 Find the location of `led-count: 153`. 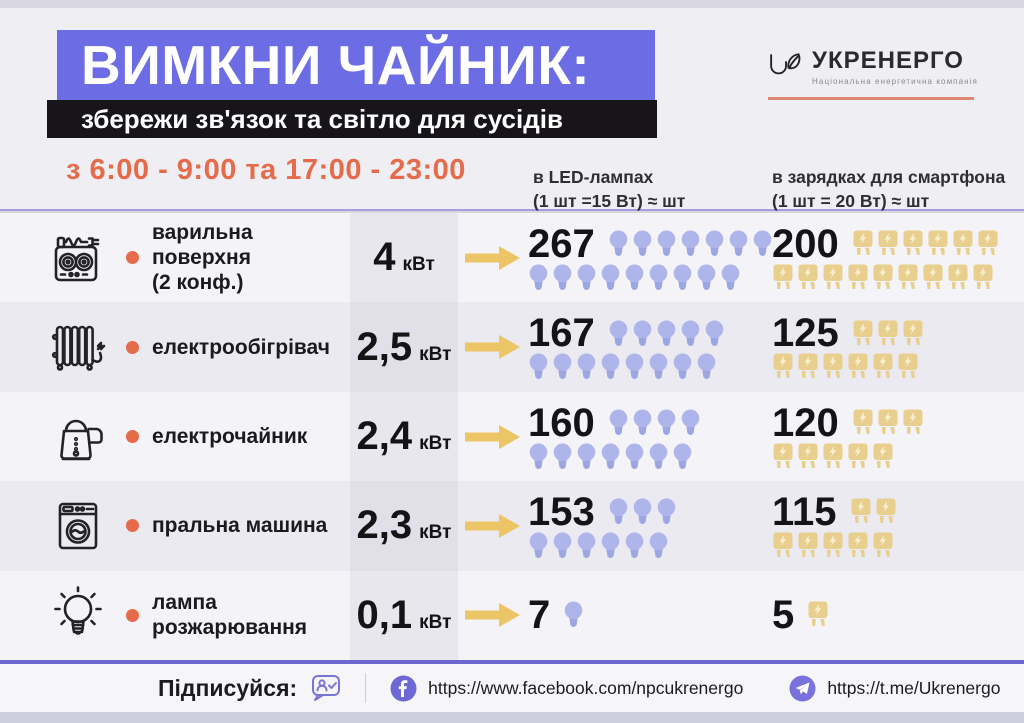

led-count: 153 is located at coordinates (561, 511).